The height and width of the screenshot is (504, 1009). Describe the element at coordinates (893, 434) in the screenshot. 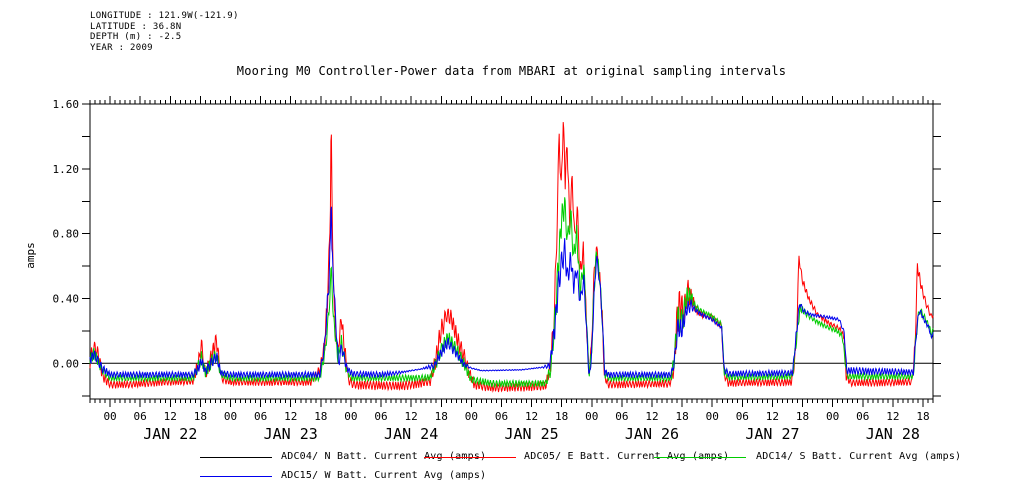

I see `svg-text: JAN 28` at that location.